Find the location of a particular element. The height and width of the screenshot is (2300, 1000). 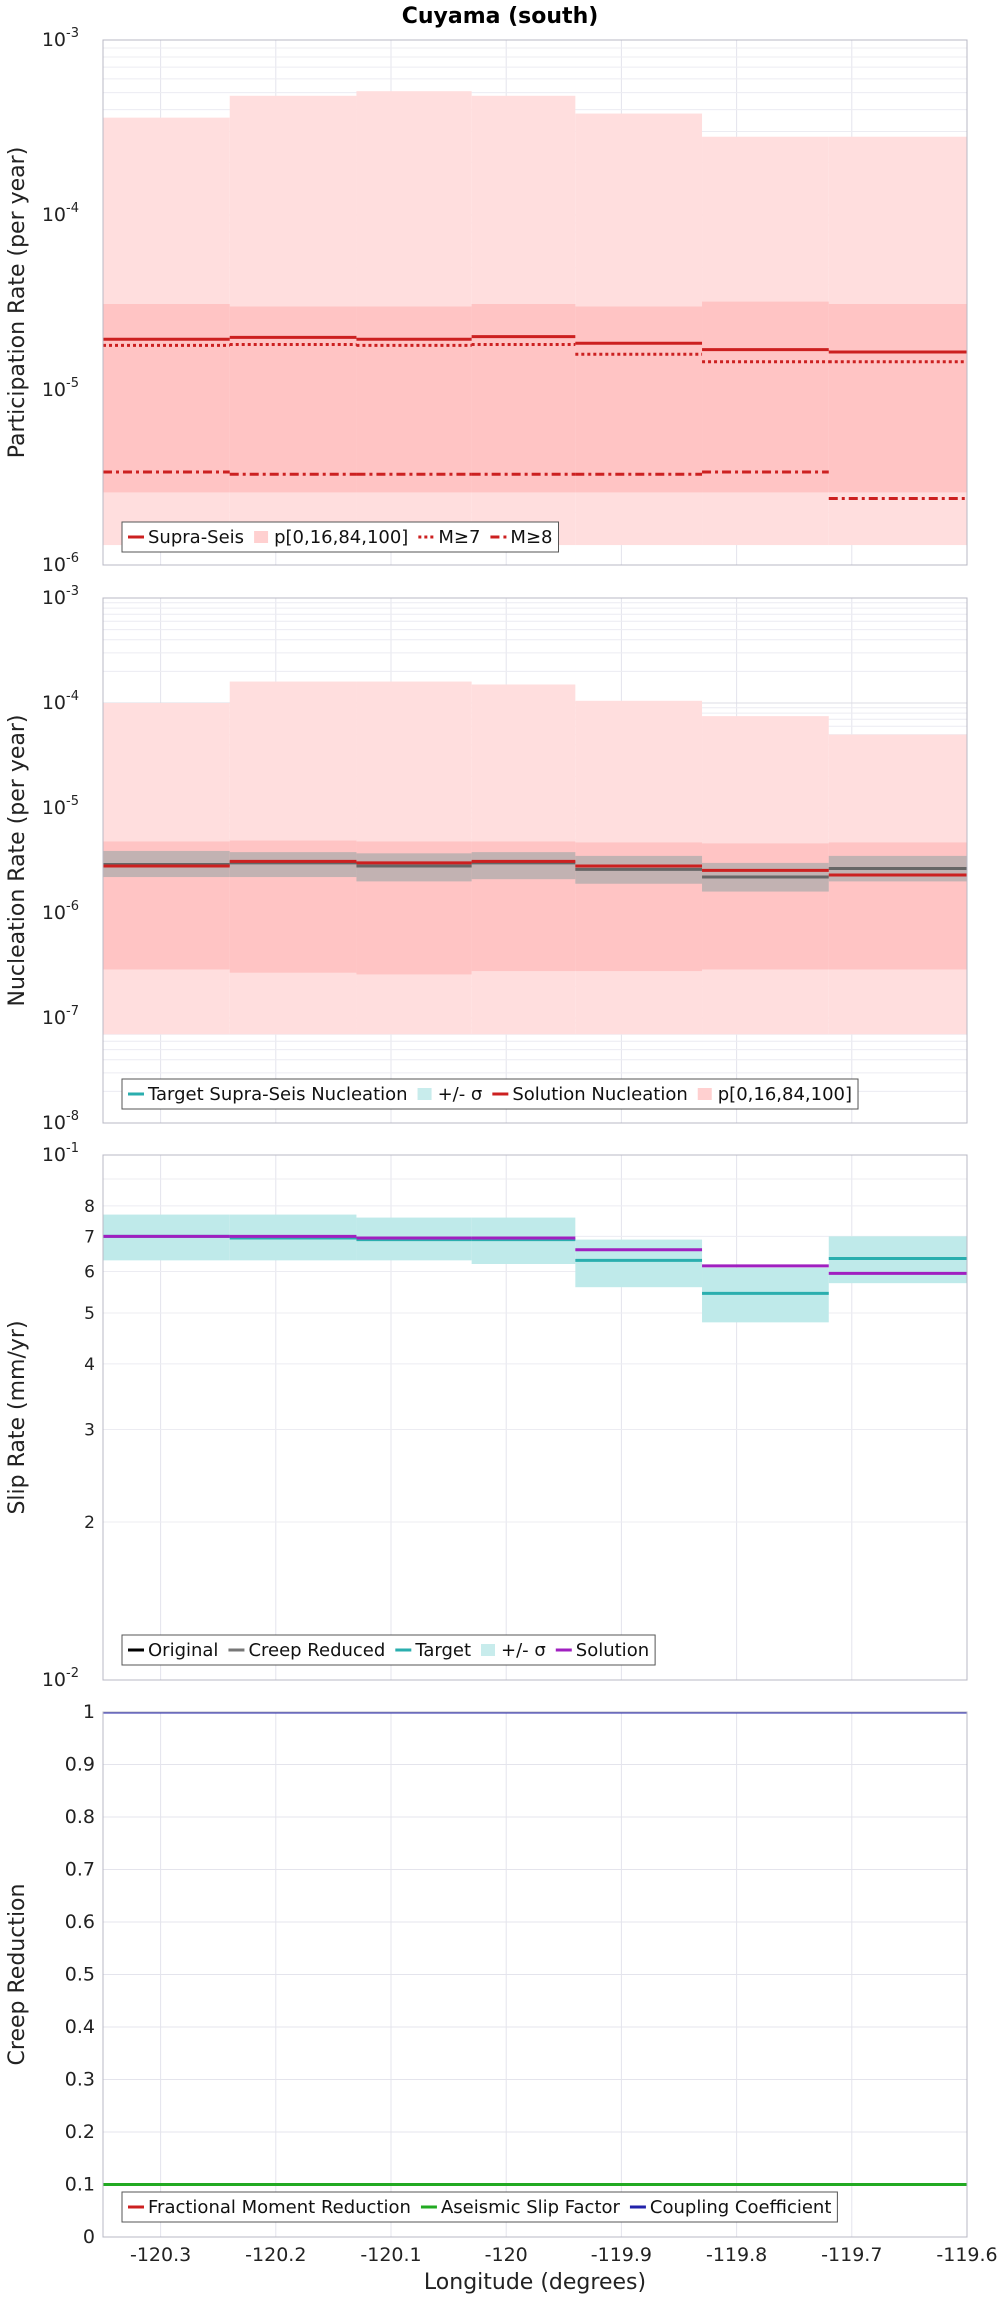

legend-label: Solution Nucleation is located at coordinates (599, 1094).